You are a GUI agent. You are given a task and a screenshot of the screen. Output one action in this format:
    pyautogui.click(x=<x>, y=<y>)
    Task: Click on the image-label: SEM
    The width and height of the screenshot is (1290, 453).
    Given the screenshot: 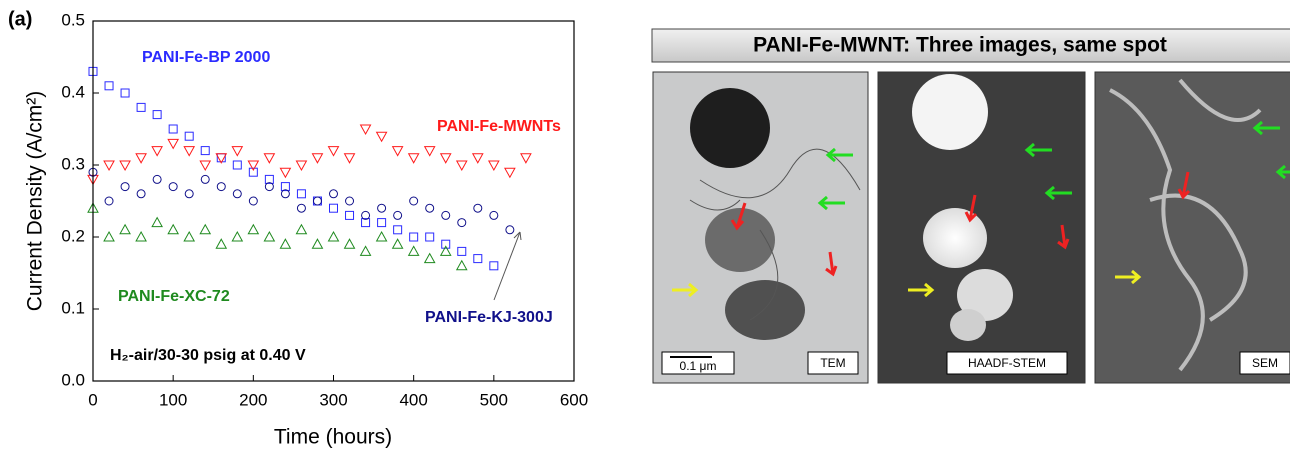 What is the action you would take?
    pyautogui.click(x=1265, y=363)
    